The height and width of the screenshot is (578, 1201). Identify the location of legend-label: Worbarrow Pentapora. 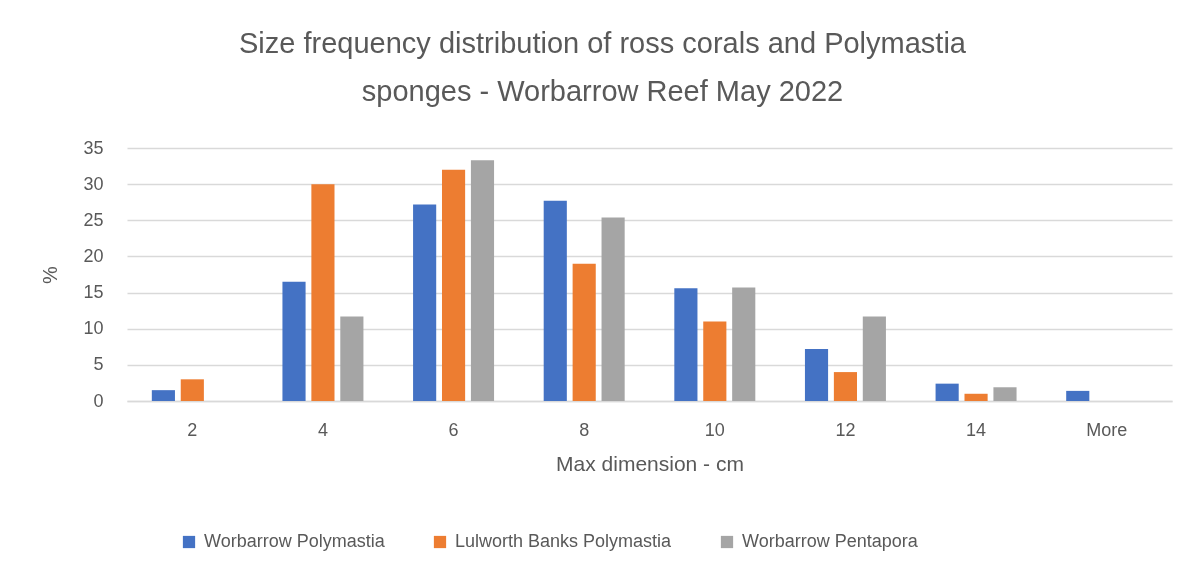
(830, 541).